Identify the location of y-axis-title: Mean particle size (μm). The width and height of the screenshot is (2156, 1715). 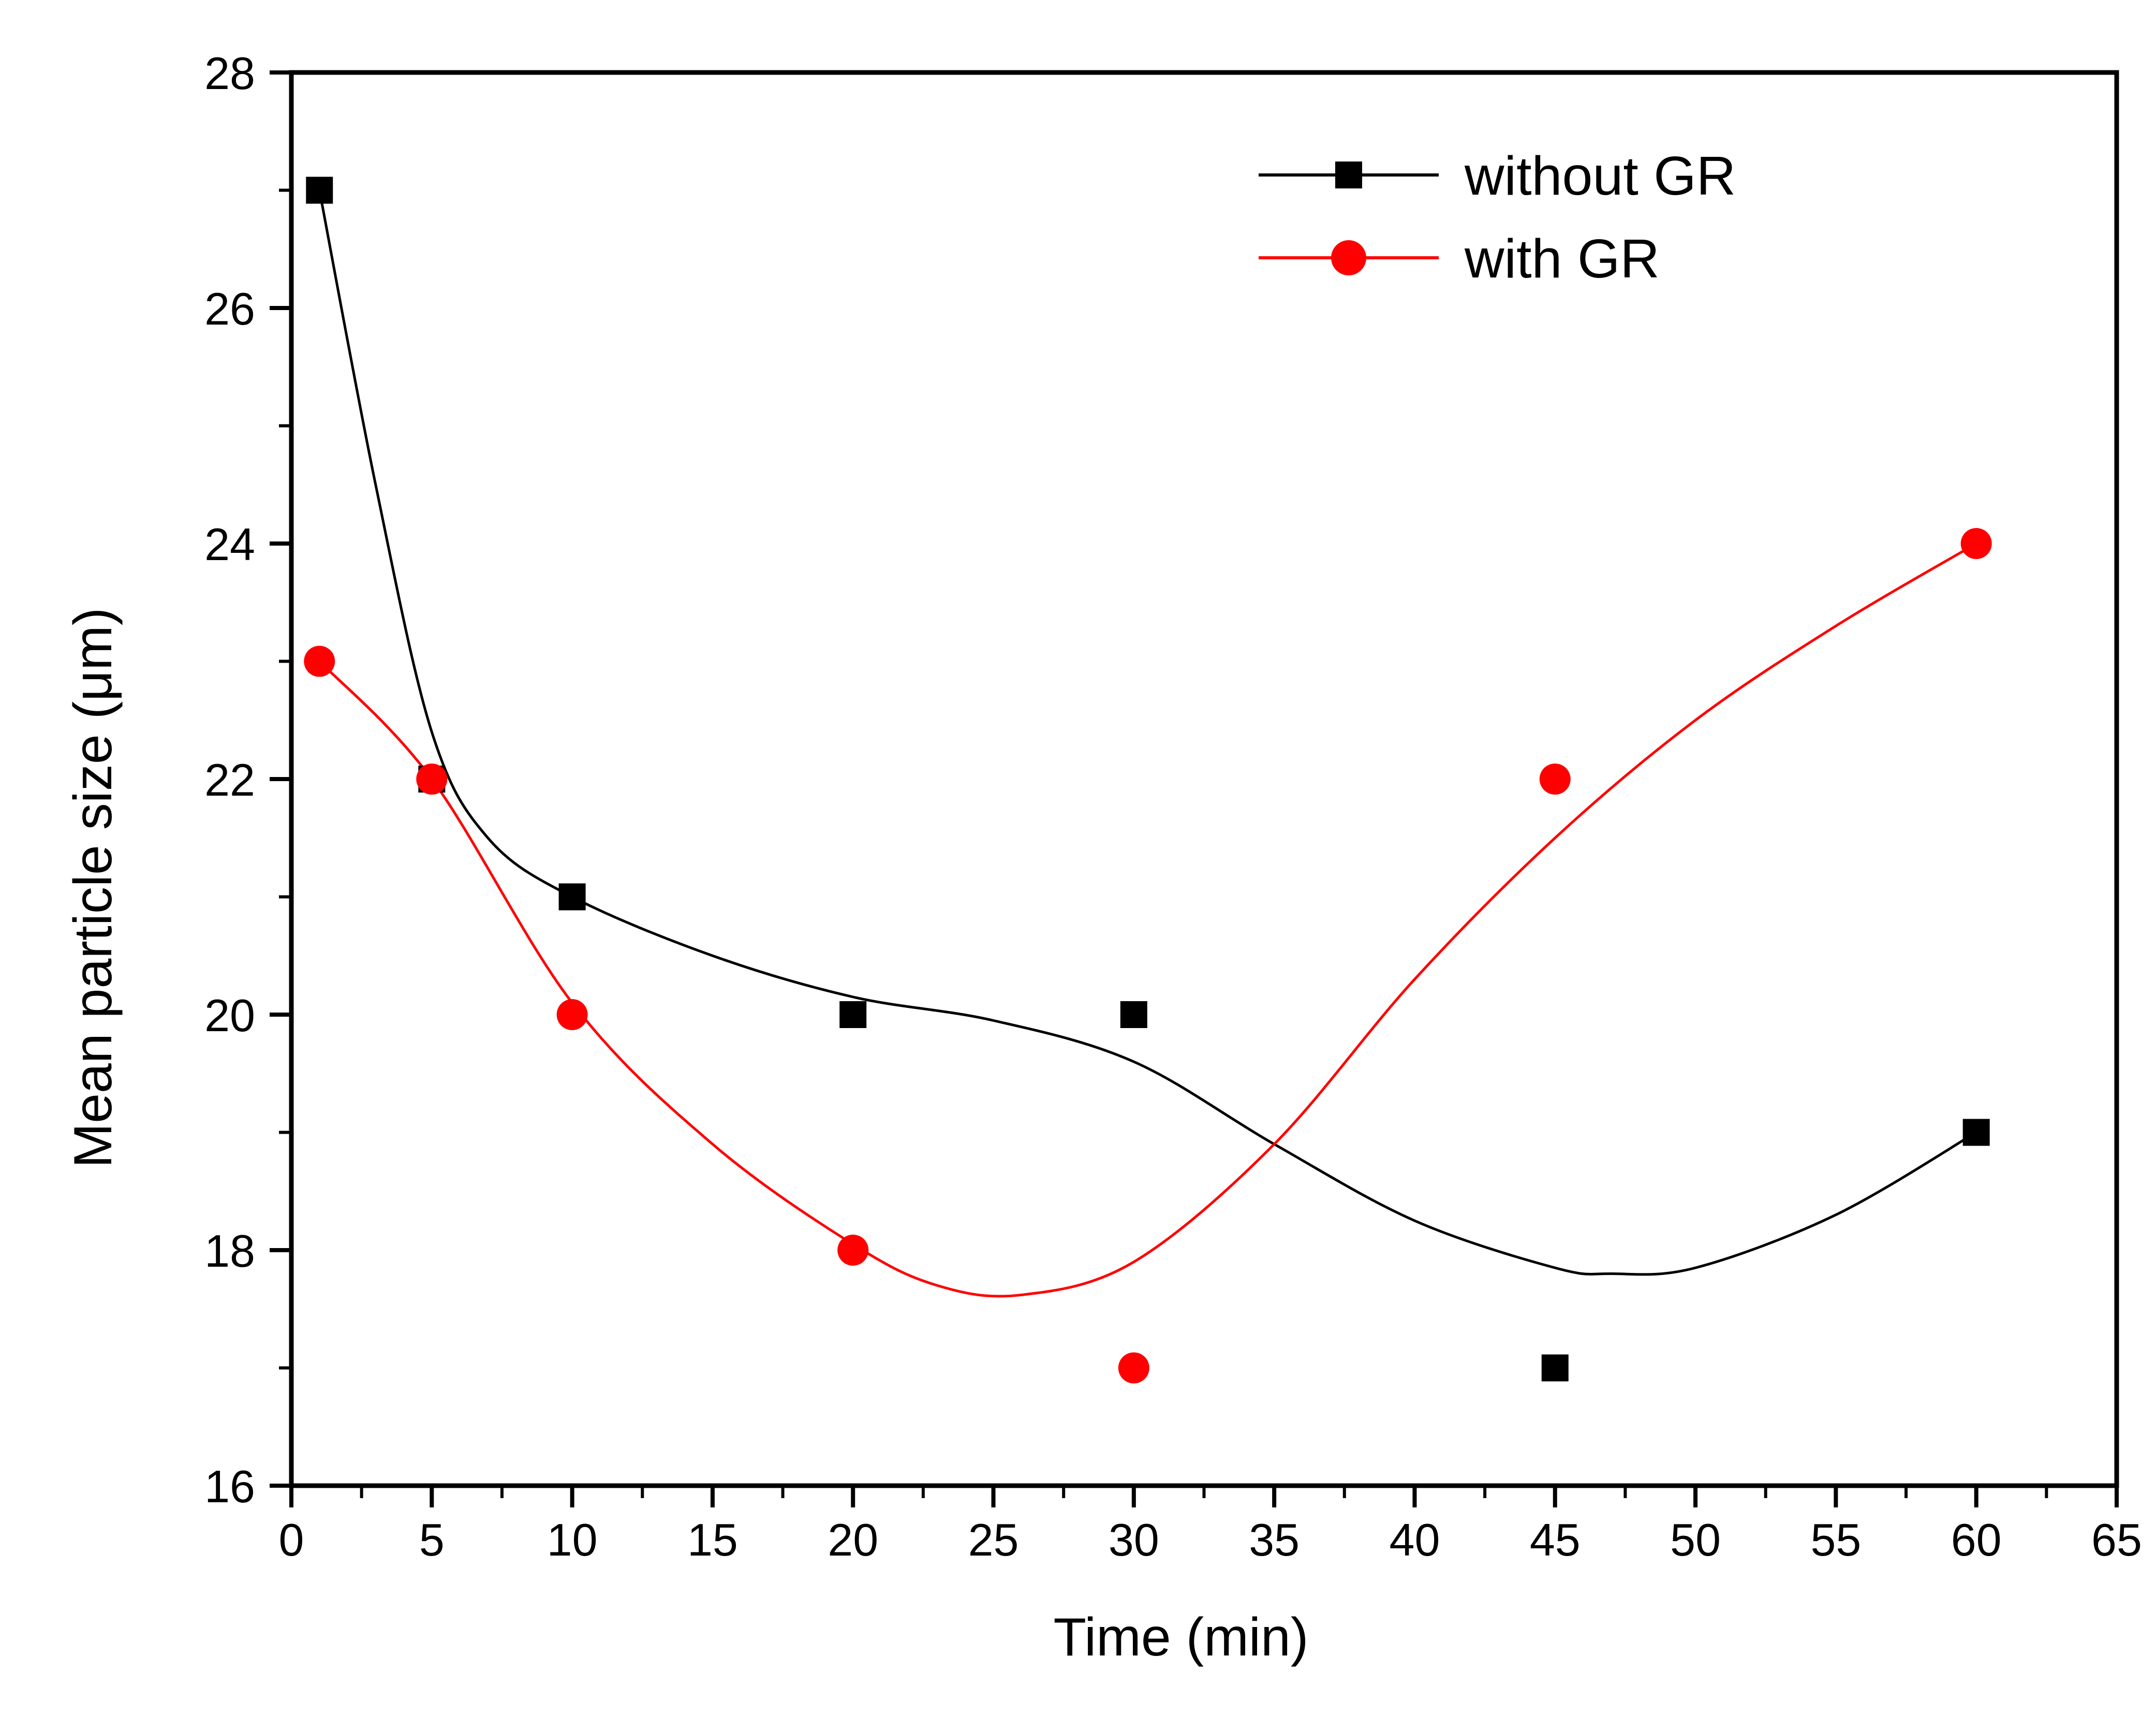
(93, 888).